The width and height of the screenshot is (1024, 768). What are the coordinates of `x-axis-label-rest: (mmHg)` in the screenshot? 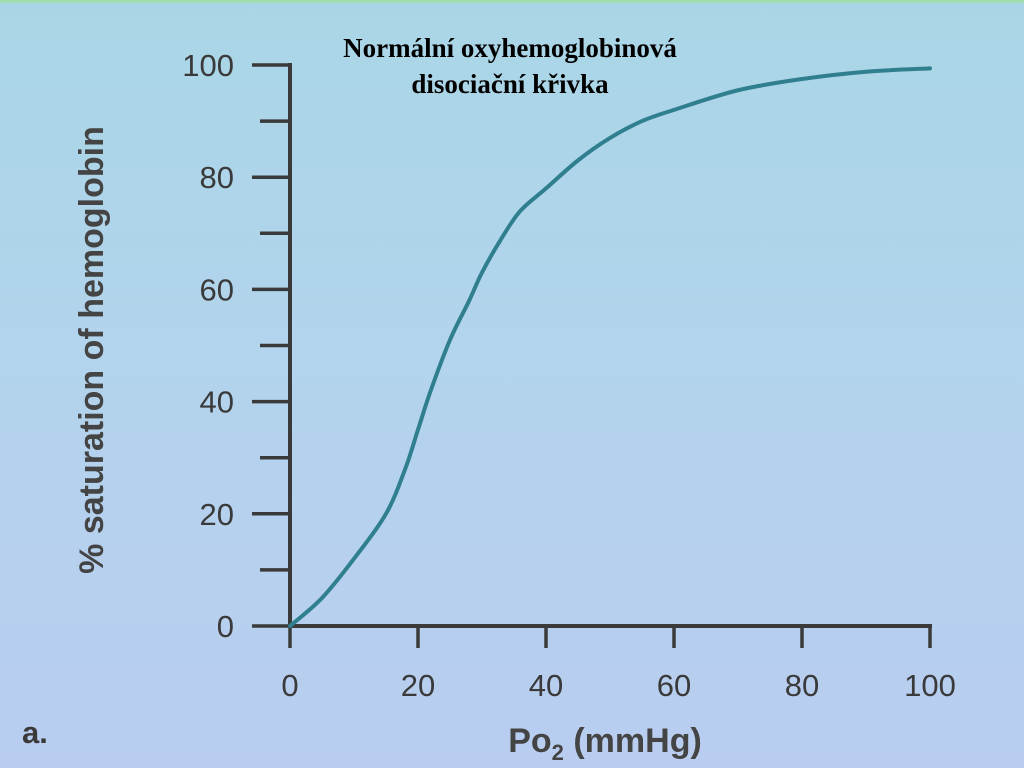 It's located at (633, 741).